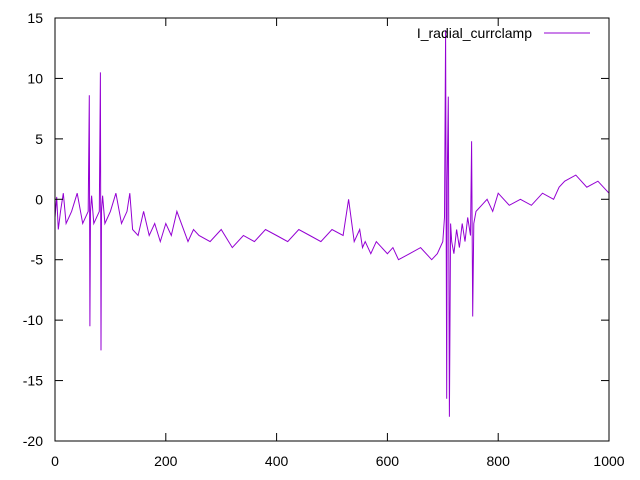  I want to click on y-tick-label: -10, so click(33, 320).